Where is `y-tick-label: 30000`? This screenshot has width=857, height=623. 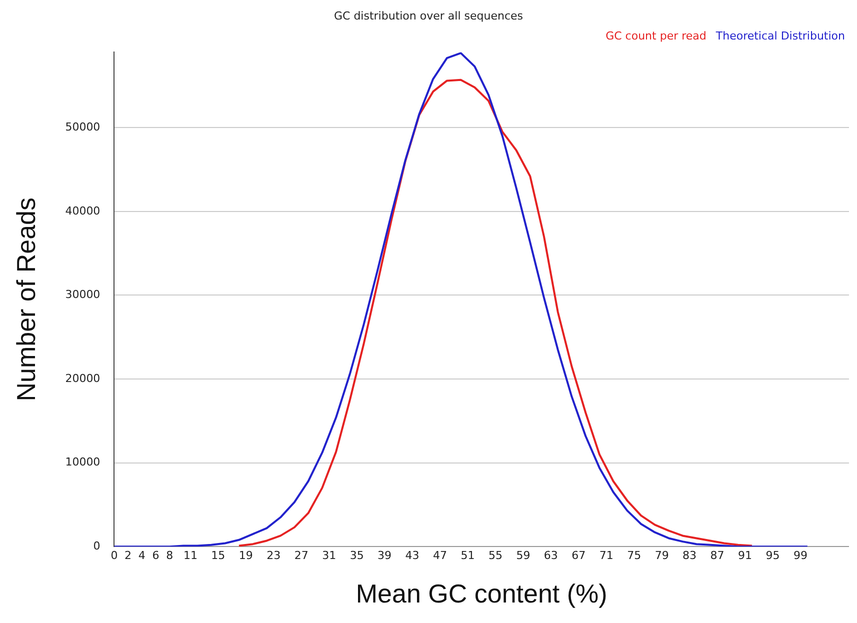
y-tick-label: 30000 is located at coordinates (82, 295).